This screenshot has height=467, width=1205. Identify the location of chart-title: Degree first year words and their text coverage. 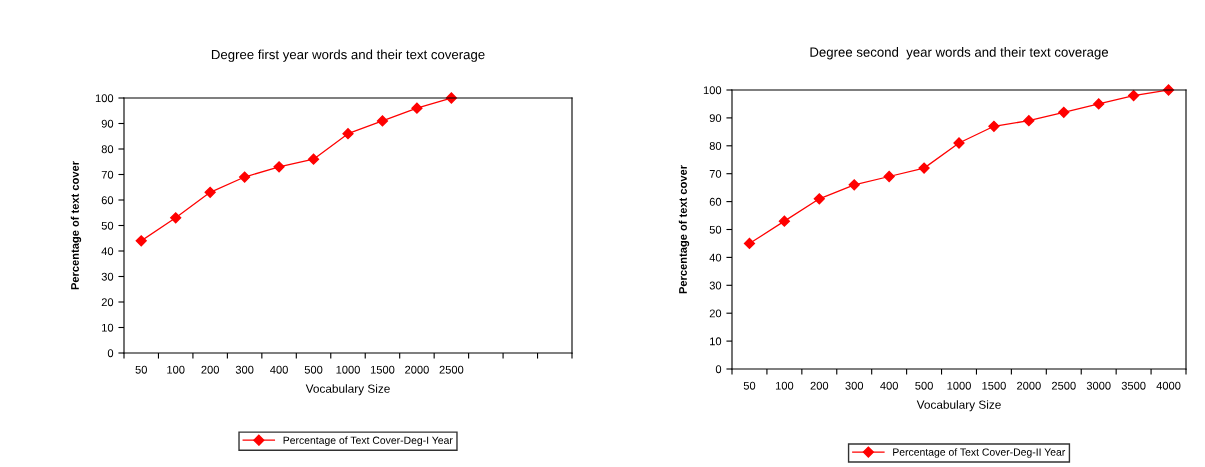
(348, 55).